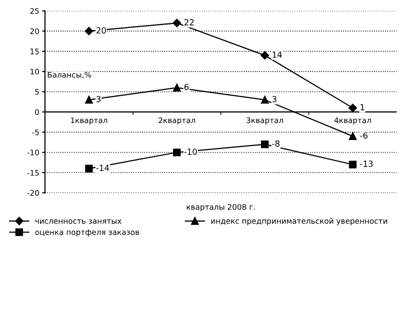  Describe the element at coordinates (103, 167) in the screenshot. I see `data-label: -14` at that location.